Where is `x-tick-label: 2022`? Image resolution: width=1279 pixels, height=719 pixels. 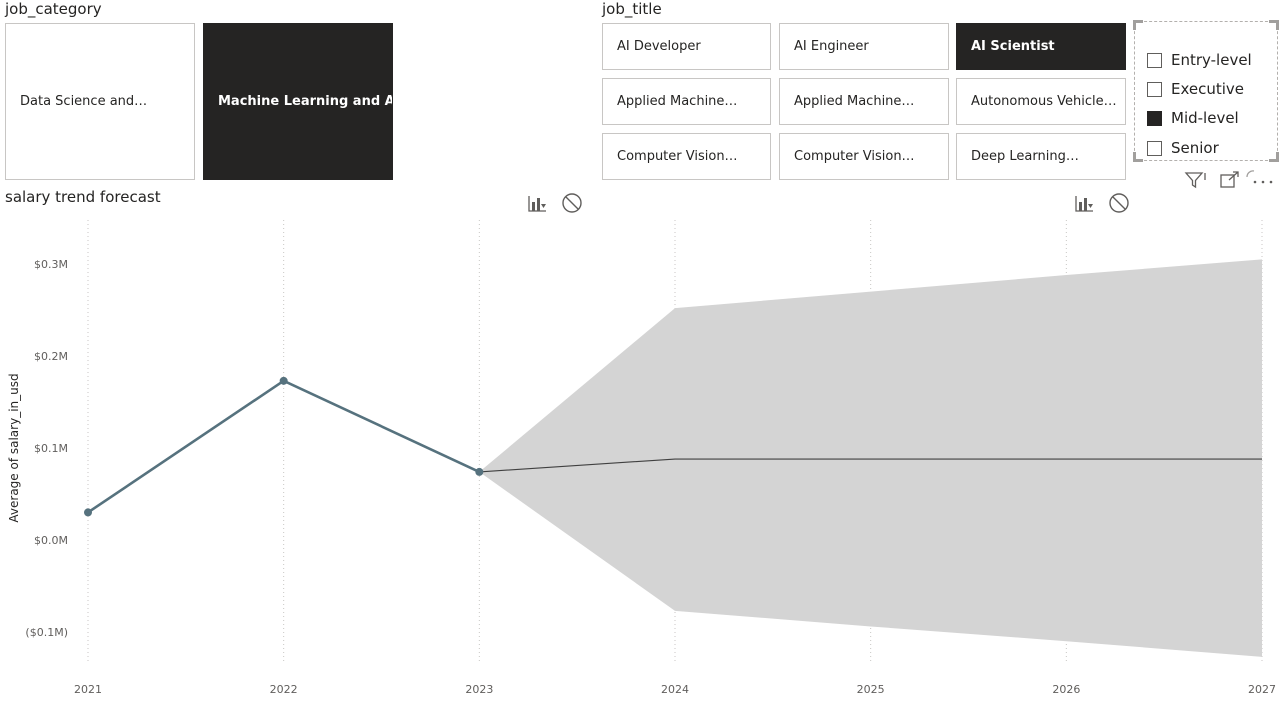 x-tick-label: 2022 is located at coordinates (284, 689).